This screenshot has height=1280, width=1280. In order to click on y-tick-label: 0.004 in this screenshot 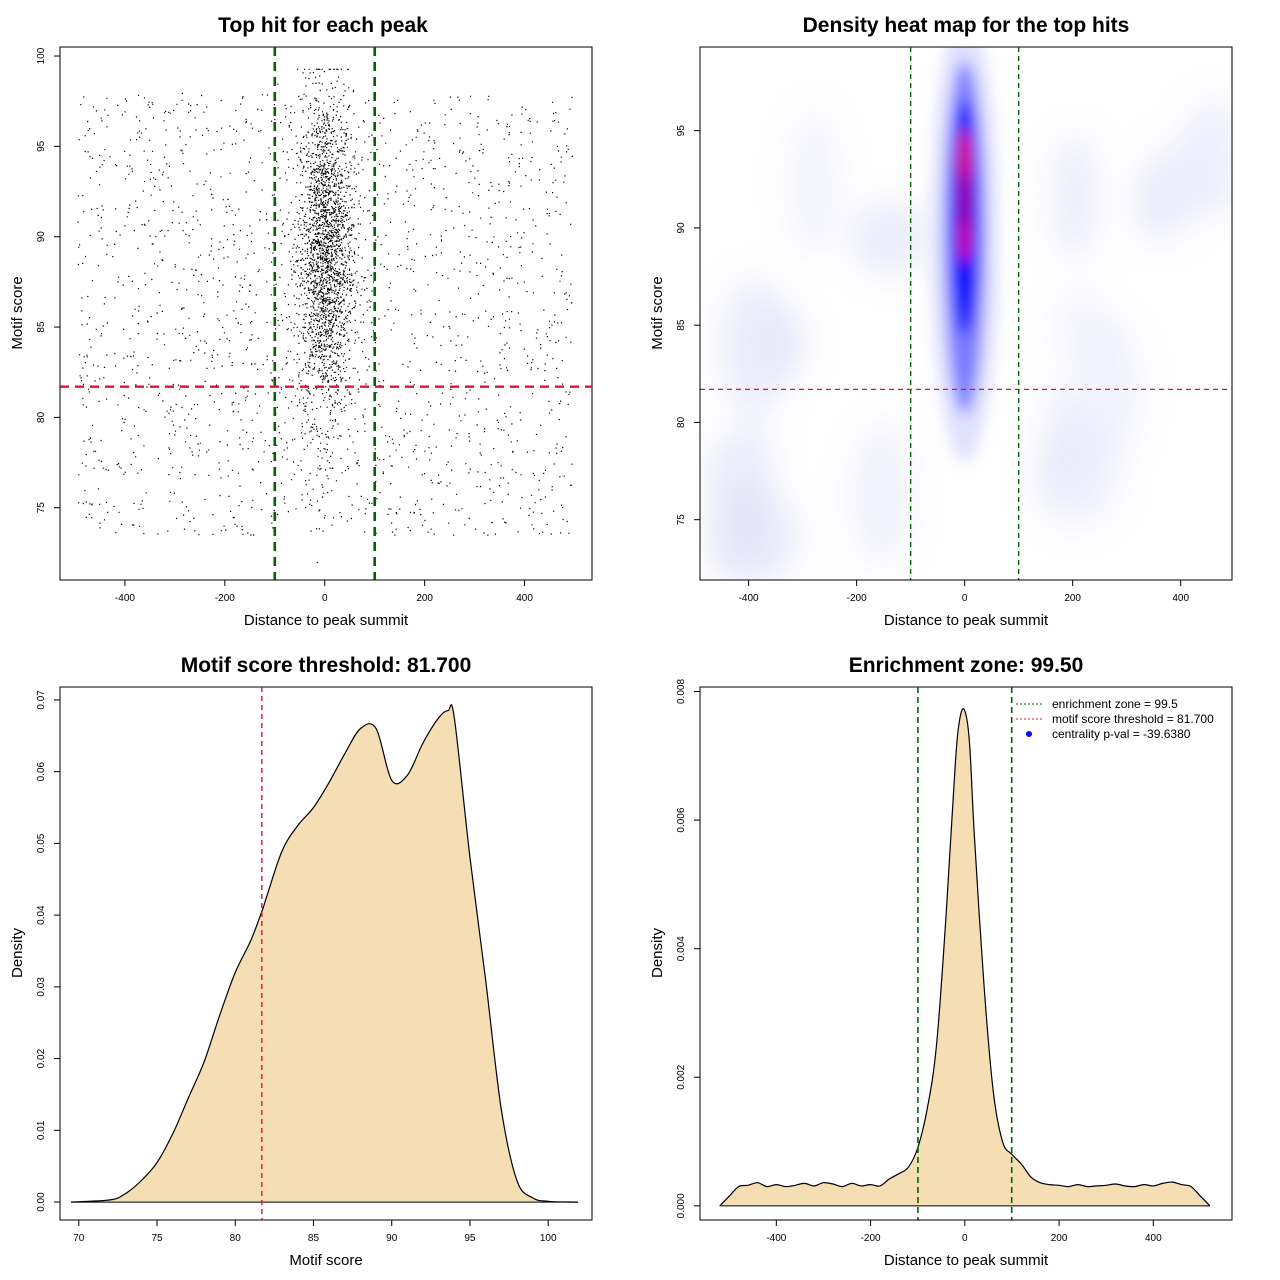, I will do `click(681, 948)`.